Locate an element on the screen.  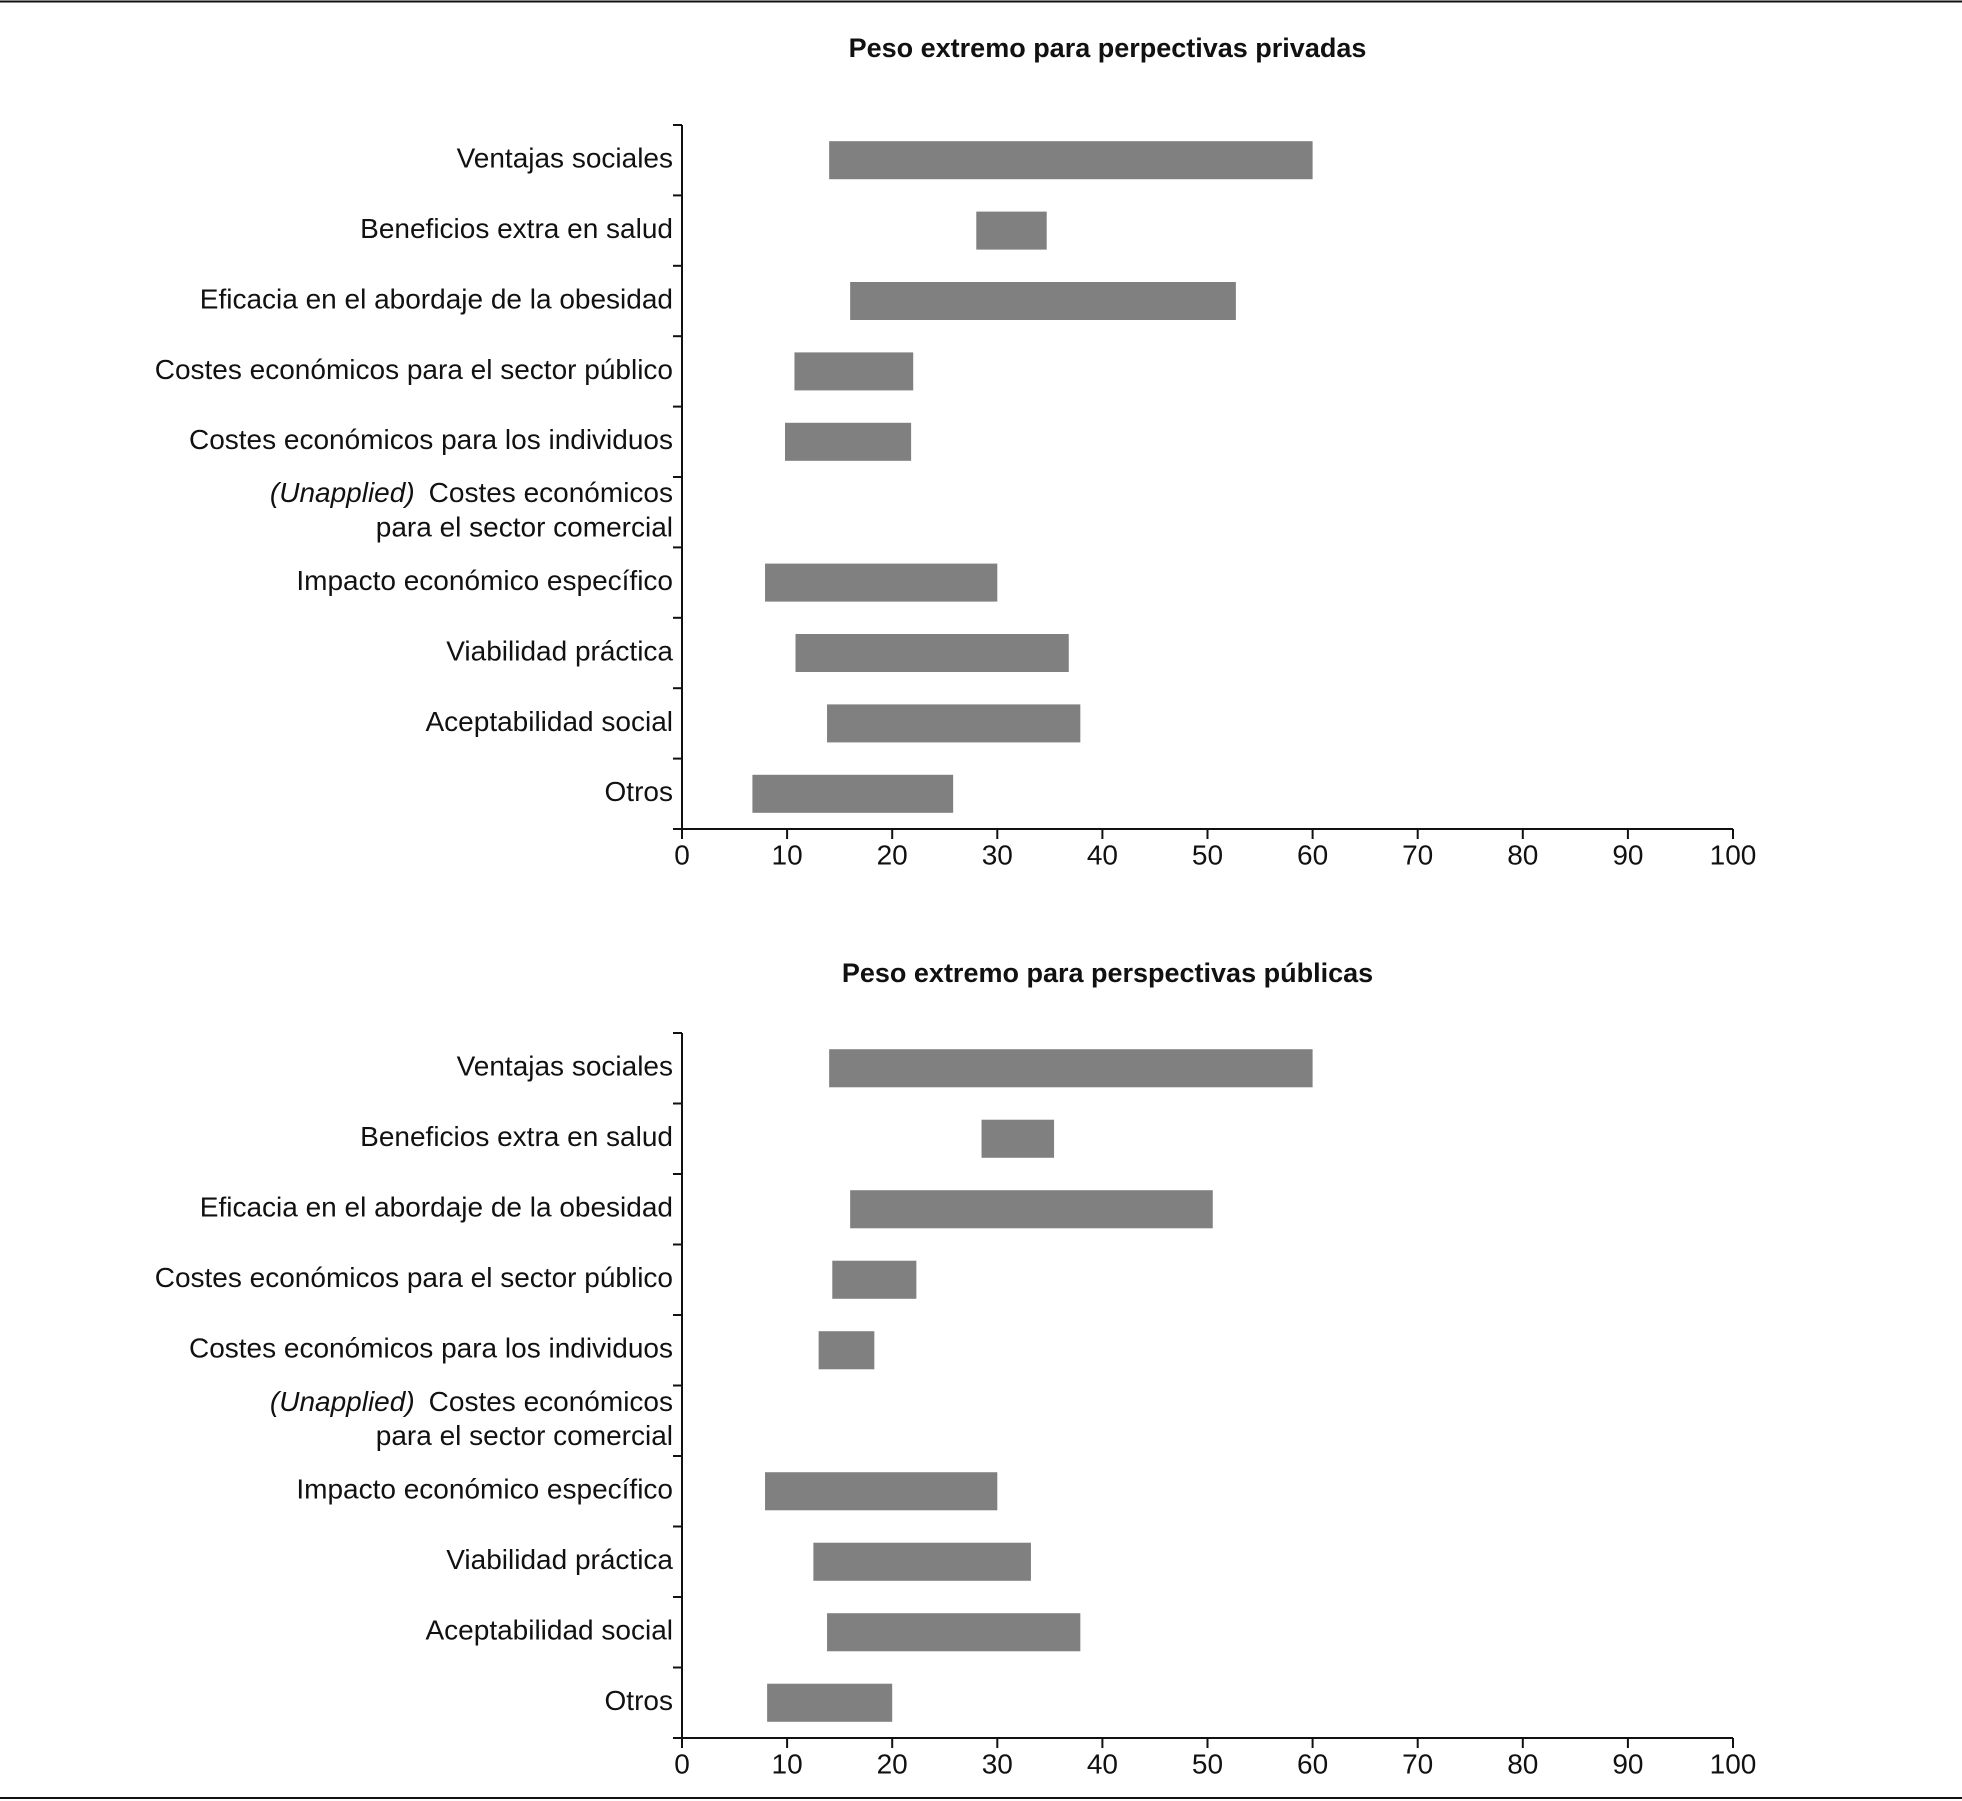
chart-title: Peso extremo para perpectivas privadas is located at coordinates (1108, 48).